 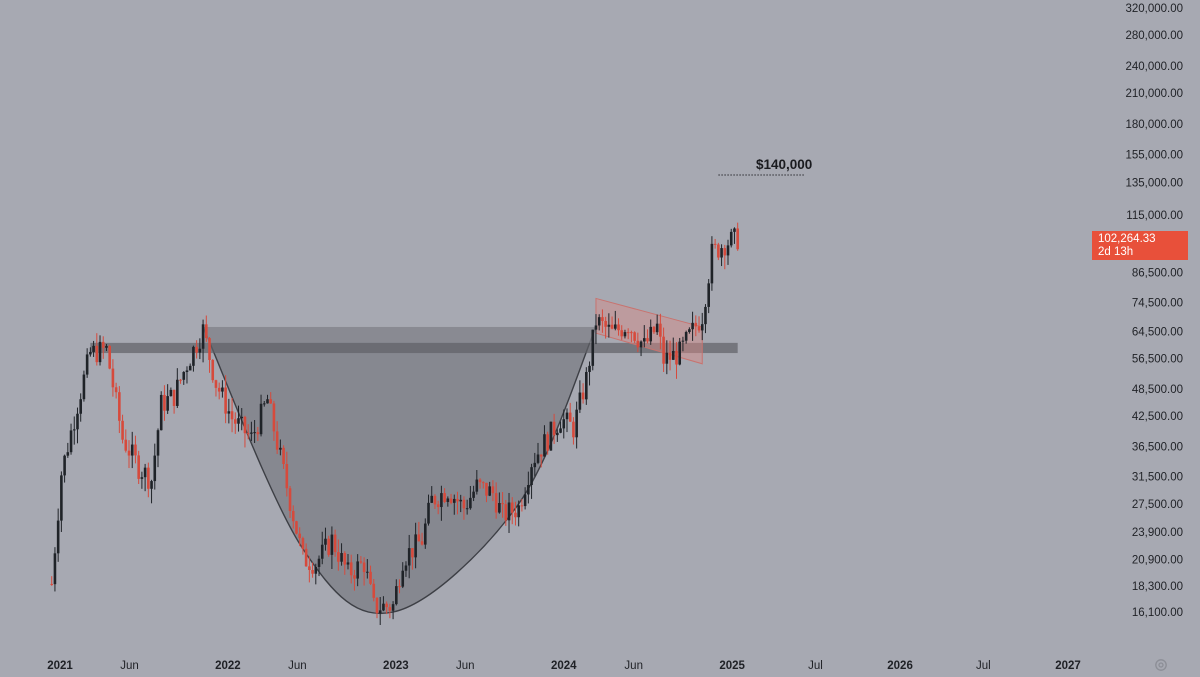 What do you see at coordinates (1157, 448) in the screenshot?
I see `y-tick-label: 36,500.00` at bounding box center [1157, 448].